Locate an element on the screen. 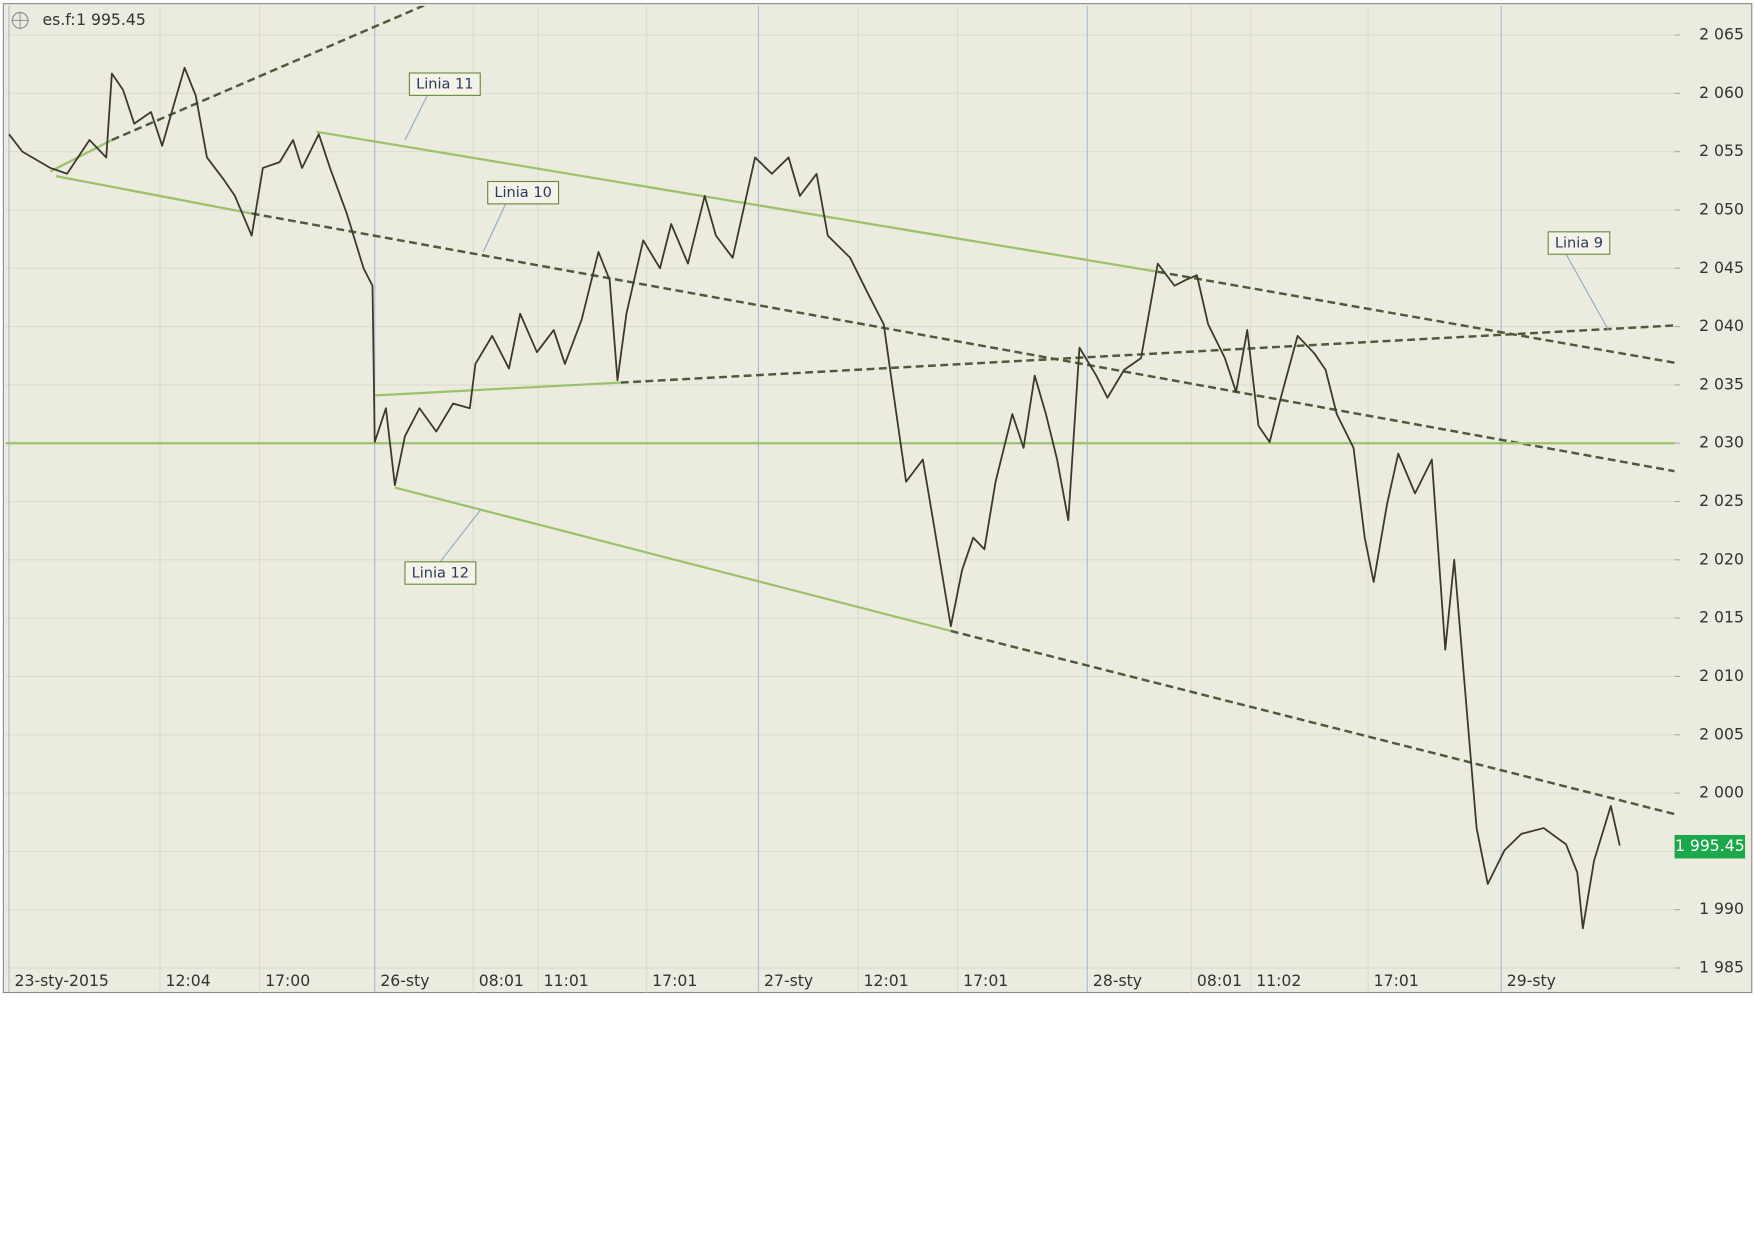 The width and height of the screenshot is (1754, 1240). last-price-tag is located at coordinates (1710, 846).